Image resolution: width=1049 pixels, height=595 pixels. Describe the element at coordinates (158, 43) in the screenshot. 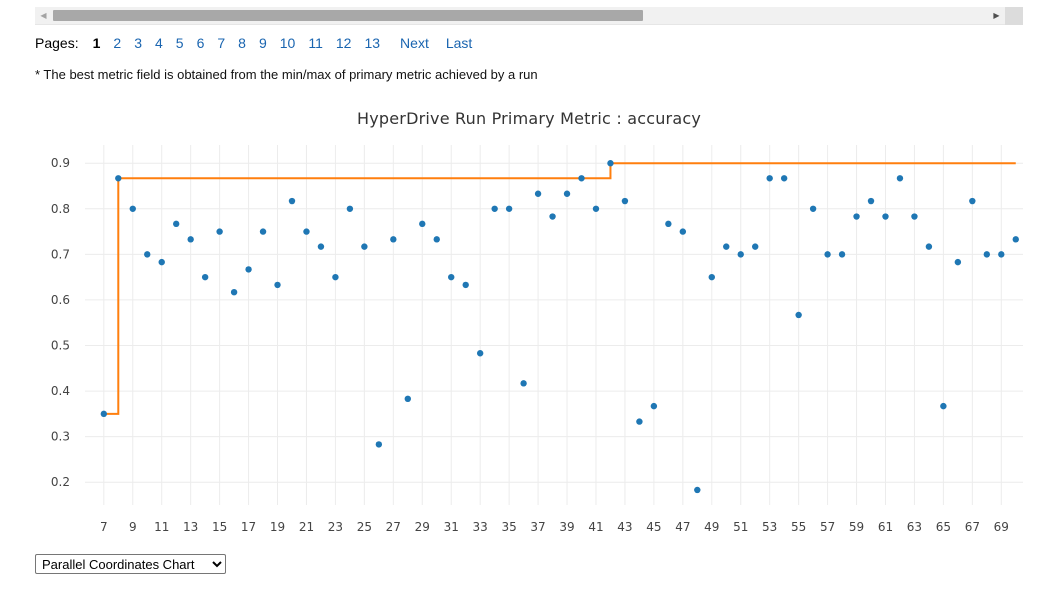

I see `page-link-4: 4` at that location.